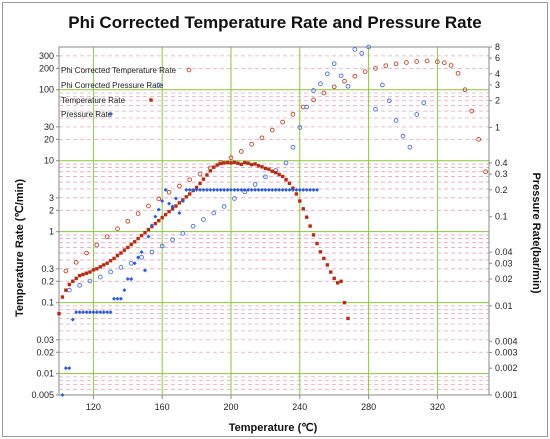 Image resolution: width=550 pixels, height=439 pixels. Describe the element at coordinates (46, 68) in the screenshot. I see `y-left-tick-label: 200` at that location.